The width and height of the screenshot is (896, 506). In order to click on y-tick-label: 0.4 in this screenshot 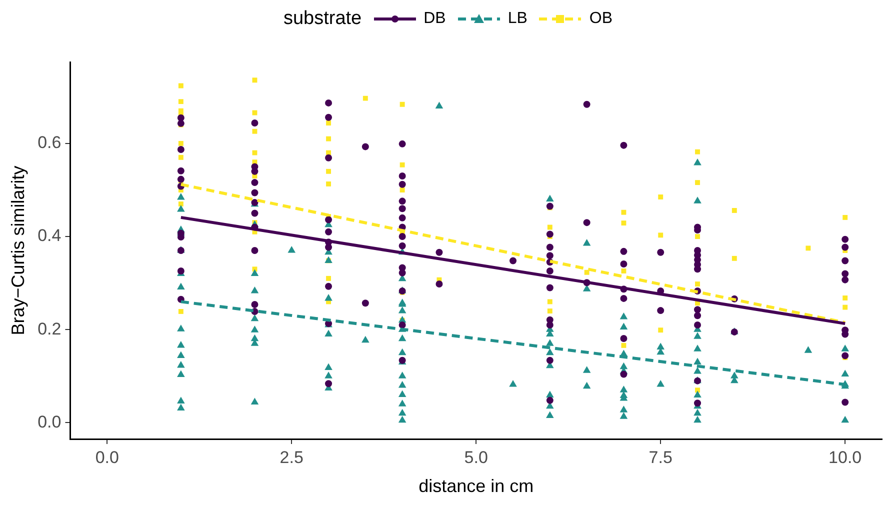, I will do `click(50, 236)`.